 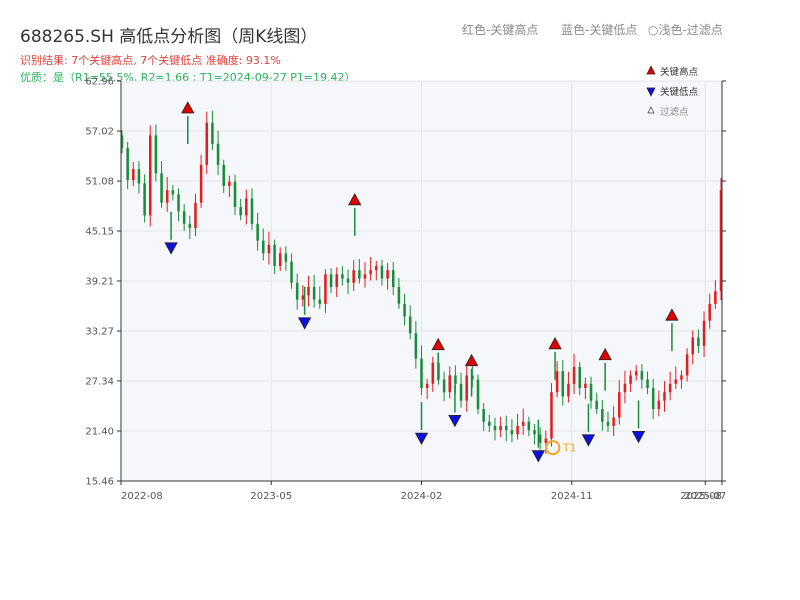 I want to click on y-tick: 57.02, so click(x=405, y=132).